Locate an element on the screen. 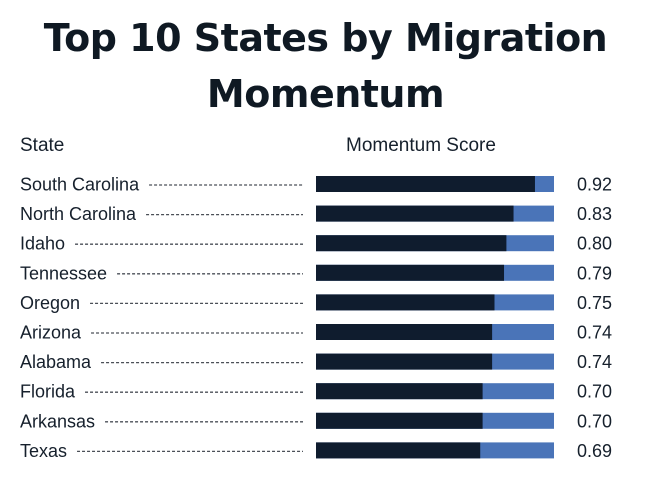 This screenshot has height=480, width=651. state-label: Arkansas is located at coordinates (57, 421).